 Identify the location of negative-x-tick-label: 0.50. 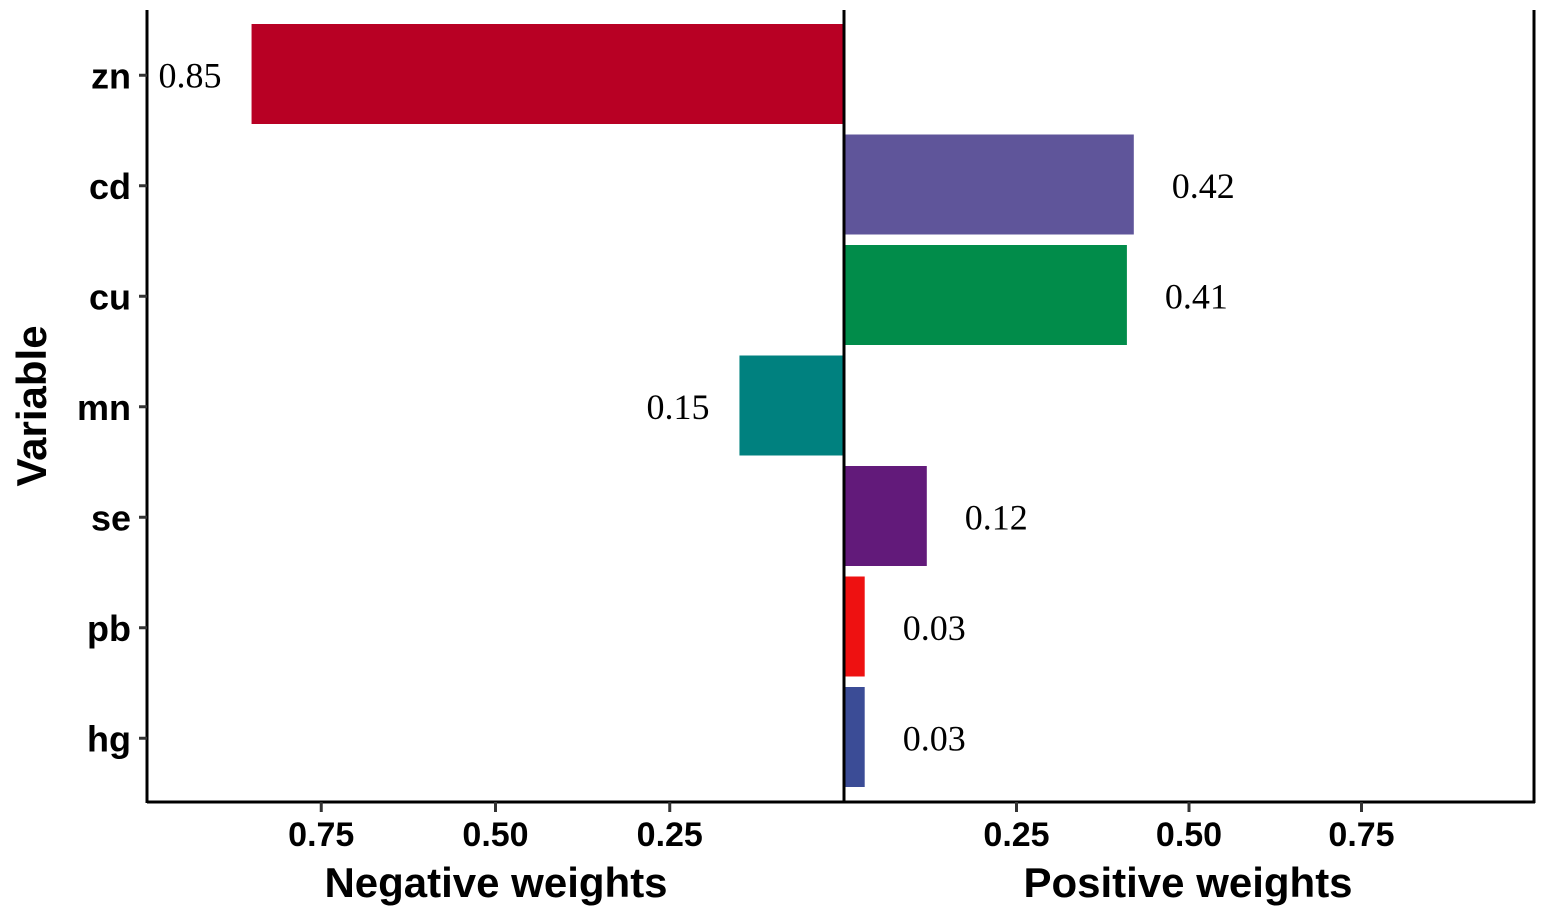
(495, 835).